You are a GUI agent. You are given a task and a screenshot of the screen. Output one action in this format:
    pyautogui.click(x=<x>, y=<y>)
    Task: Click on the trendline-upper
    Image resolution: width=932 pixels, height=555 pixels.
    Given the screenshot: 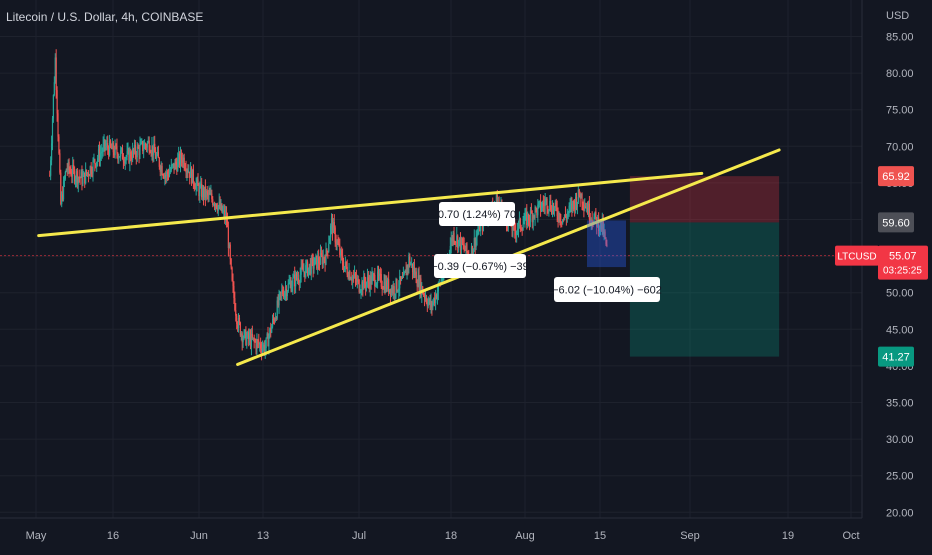 What is the action you would take?
    pyautogui.click(x=370, y=204)
    